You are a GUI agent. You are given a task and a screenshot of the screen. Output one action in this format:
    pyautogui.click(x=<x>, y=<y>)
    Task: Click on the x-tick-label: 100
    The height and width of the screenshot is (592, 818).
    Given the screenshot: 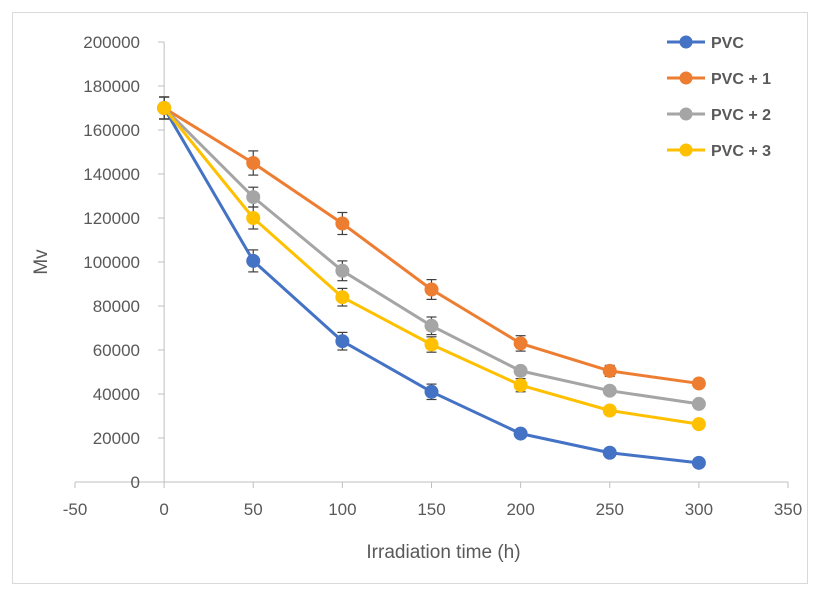 What is the action you would take?
    pyautogui.click(x=342, y=509)
    